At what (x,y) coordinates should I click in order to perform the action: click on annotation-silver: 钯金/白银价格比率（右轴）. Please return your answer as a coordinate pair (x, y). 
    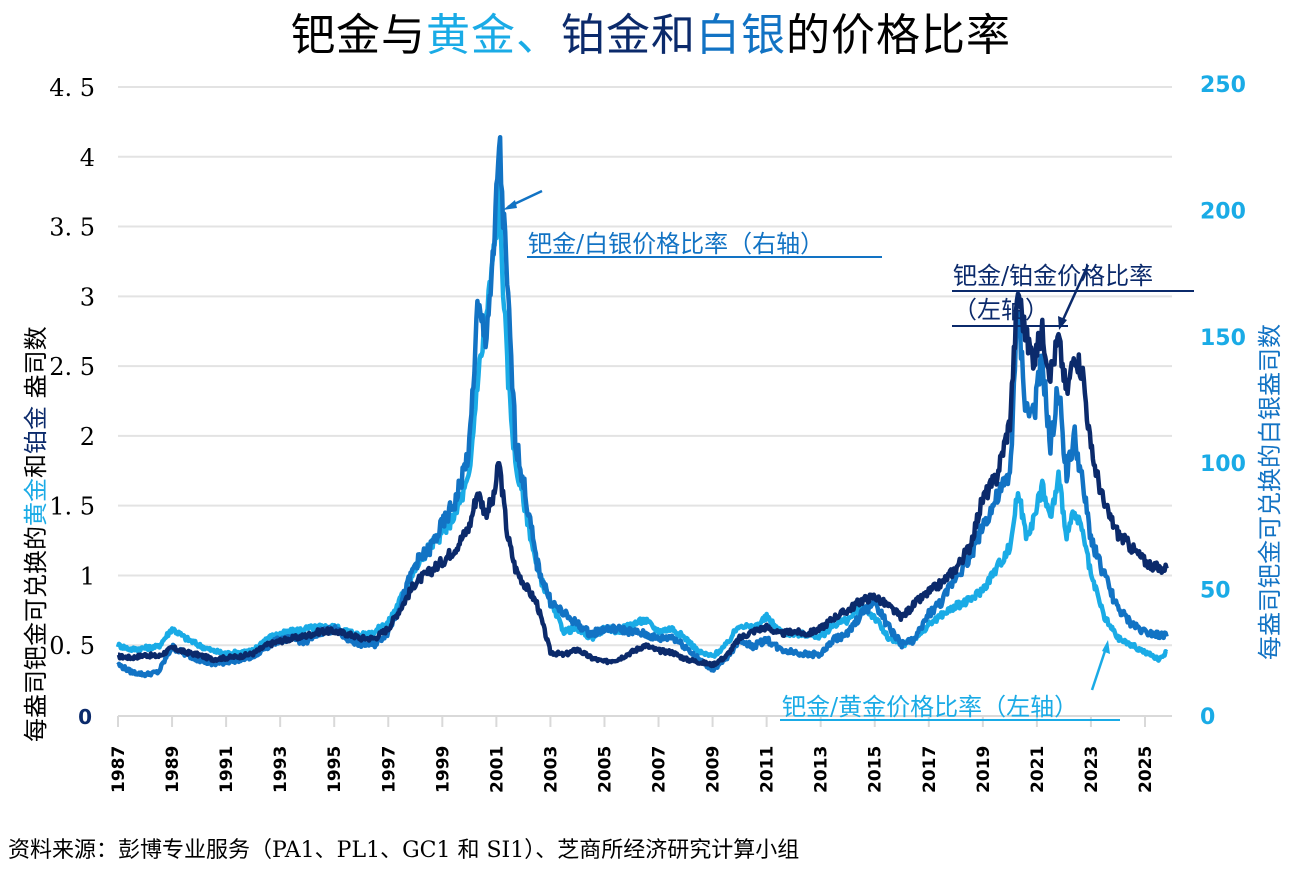
    Looking at the image, I should click on (692, 223).